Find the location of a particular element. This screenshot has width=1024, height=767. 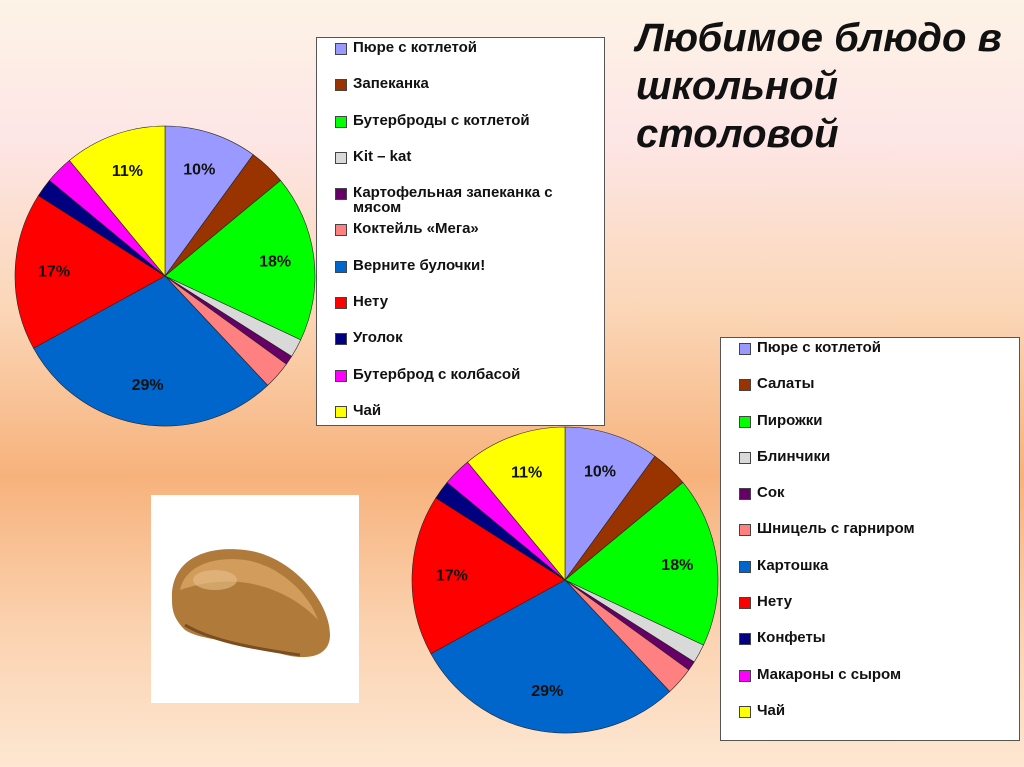

legend-item: Запеканка is located at coordinates (469, 94).